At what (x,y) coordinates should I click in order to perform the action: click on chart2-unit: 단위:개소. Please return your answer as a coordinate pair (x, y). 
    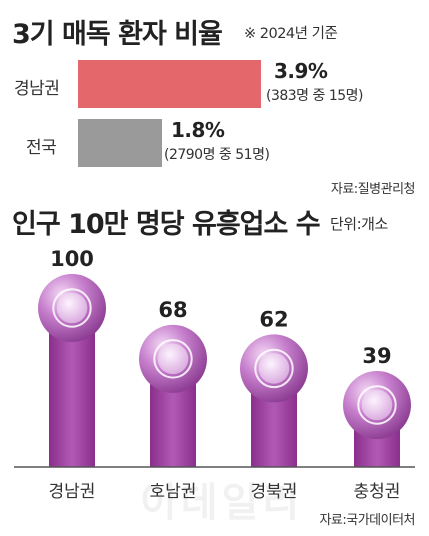
    Looking at the image, I should click on (359, 224).